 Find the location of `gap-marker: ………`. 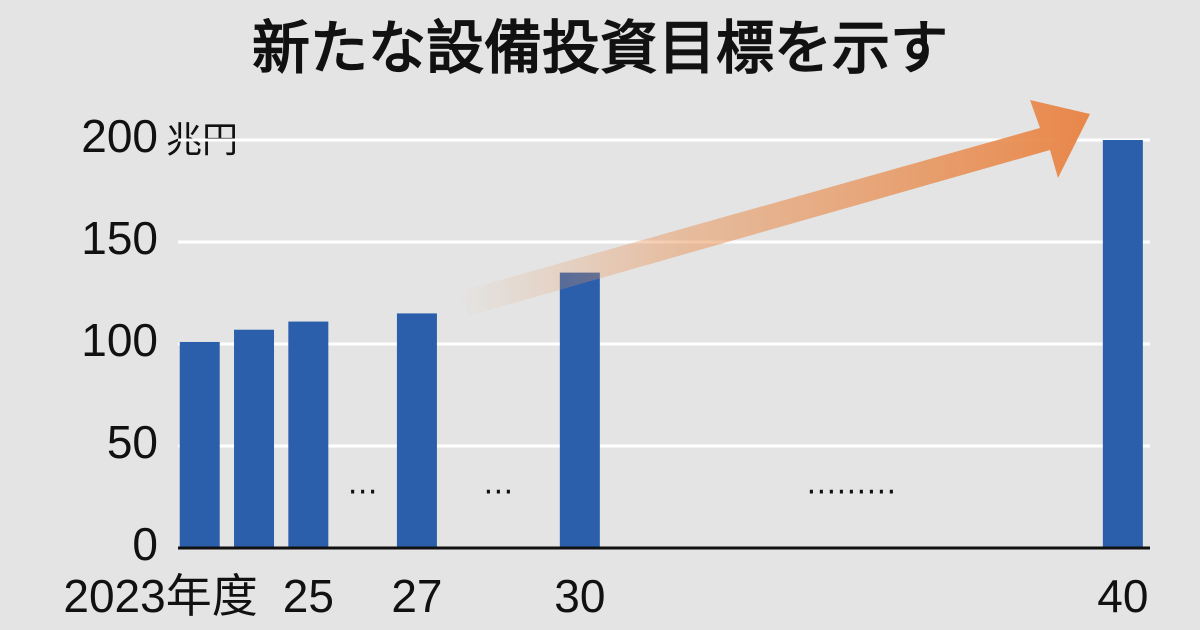

gap-marker: ……… is located at coordinates (851, 484).